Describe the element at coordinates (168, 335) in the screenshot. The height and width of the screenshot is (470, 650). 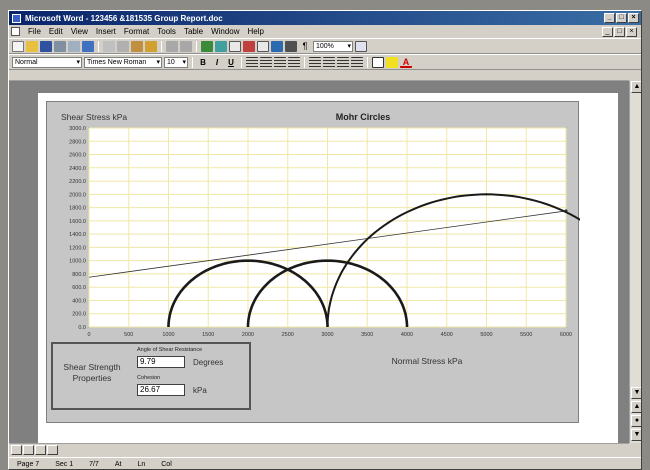
I see `x-tick-label: 1000` at that location.